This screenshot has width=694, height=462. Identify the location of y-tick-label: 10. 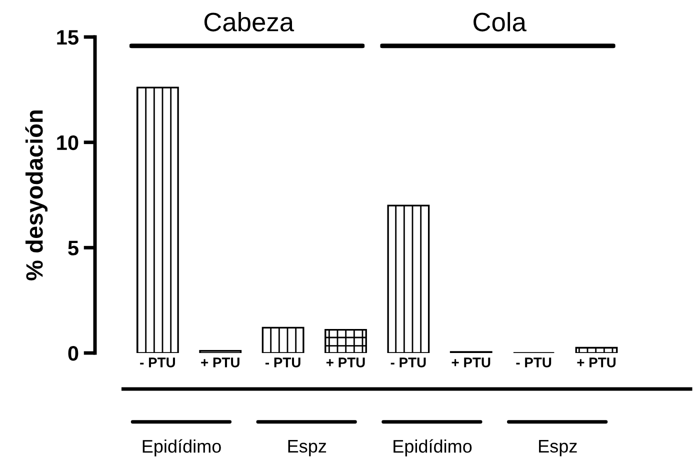
(67, 142).